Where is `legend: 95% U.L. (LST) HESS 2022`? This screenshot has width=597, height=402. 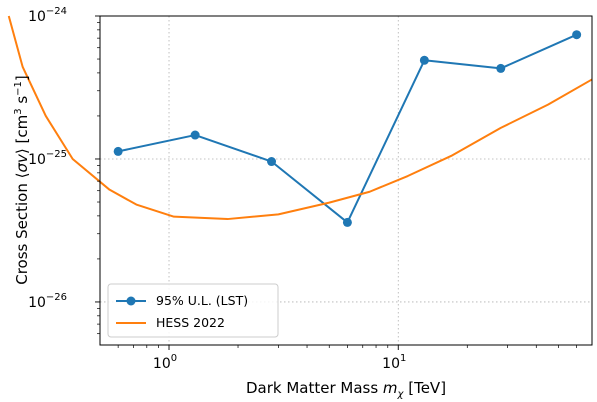
legend: 95% U.L. (LST) HESS 2022 is located at coordinates (193, 310).